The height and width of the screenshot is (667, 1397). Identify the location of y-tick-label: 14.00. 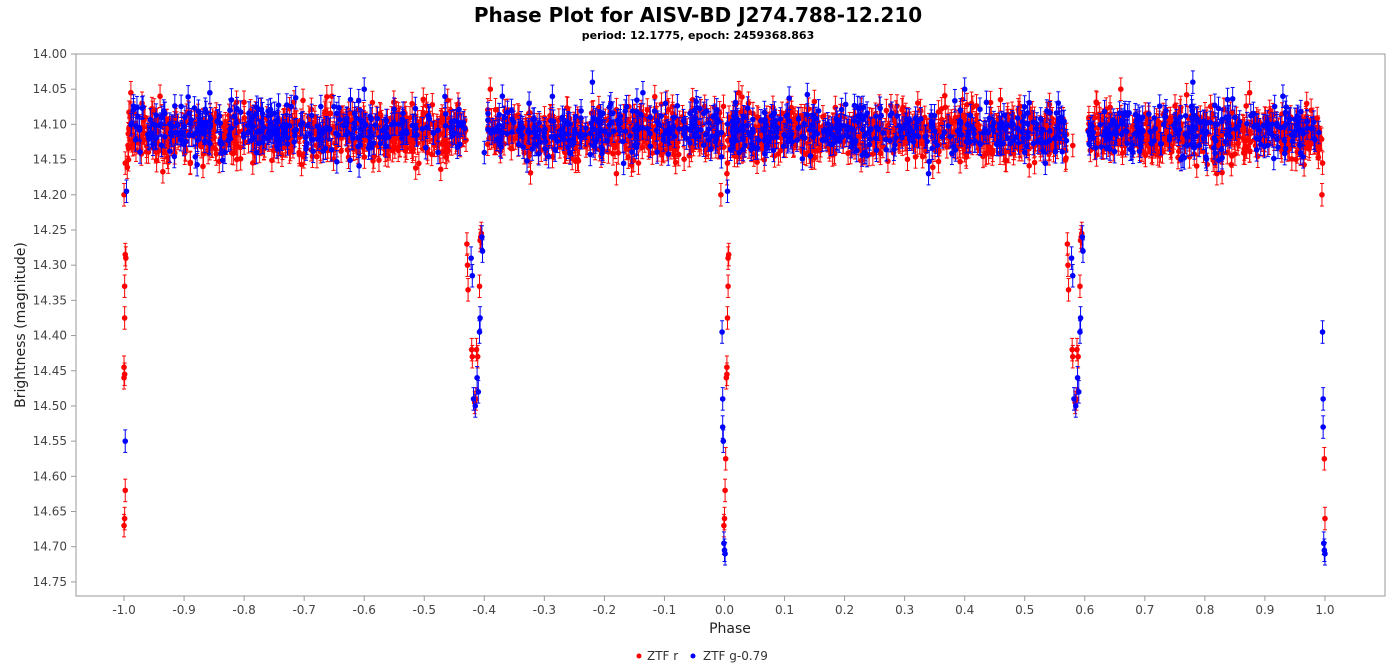
(50, 54).